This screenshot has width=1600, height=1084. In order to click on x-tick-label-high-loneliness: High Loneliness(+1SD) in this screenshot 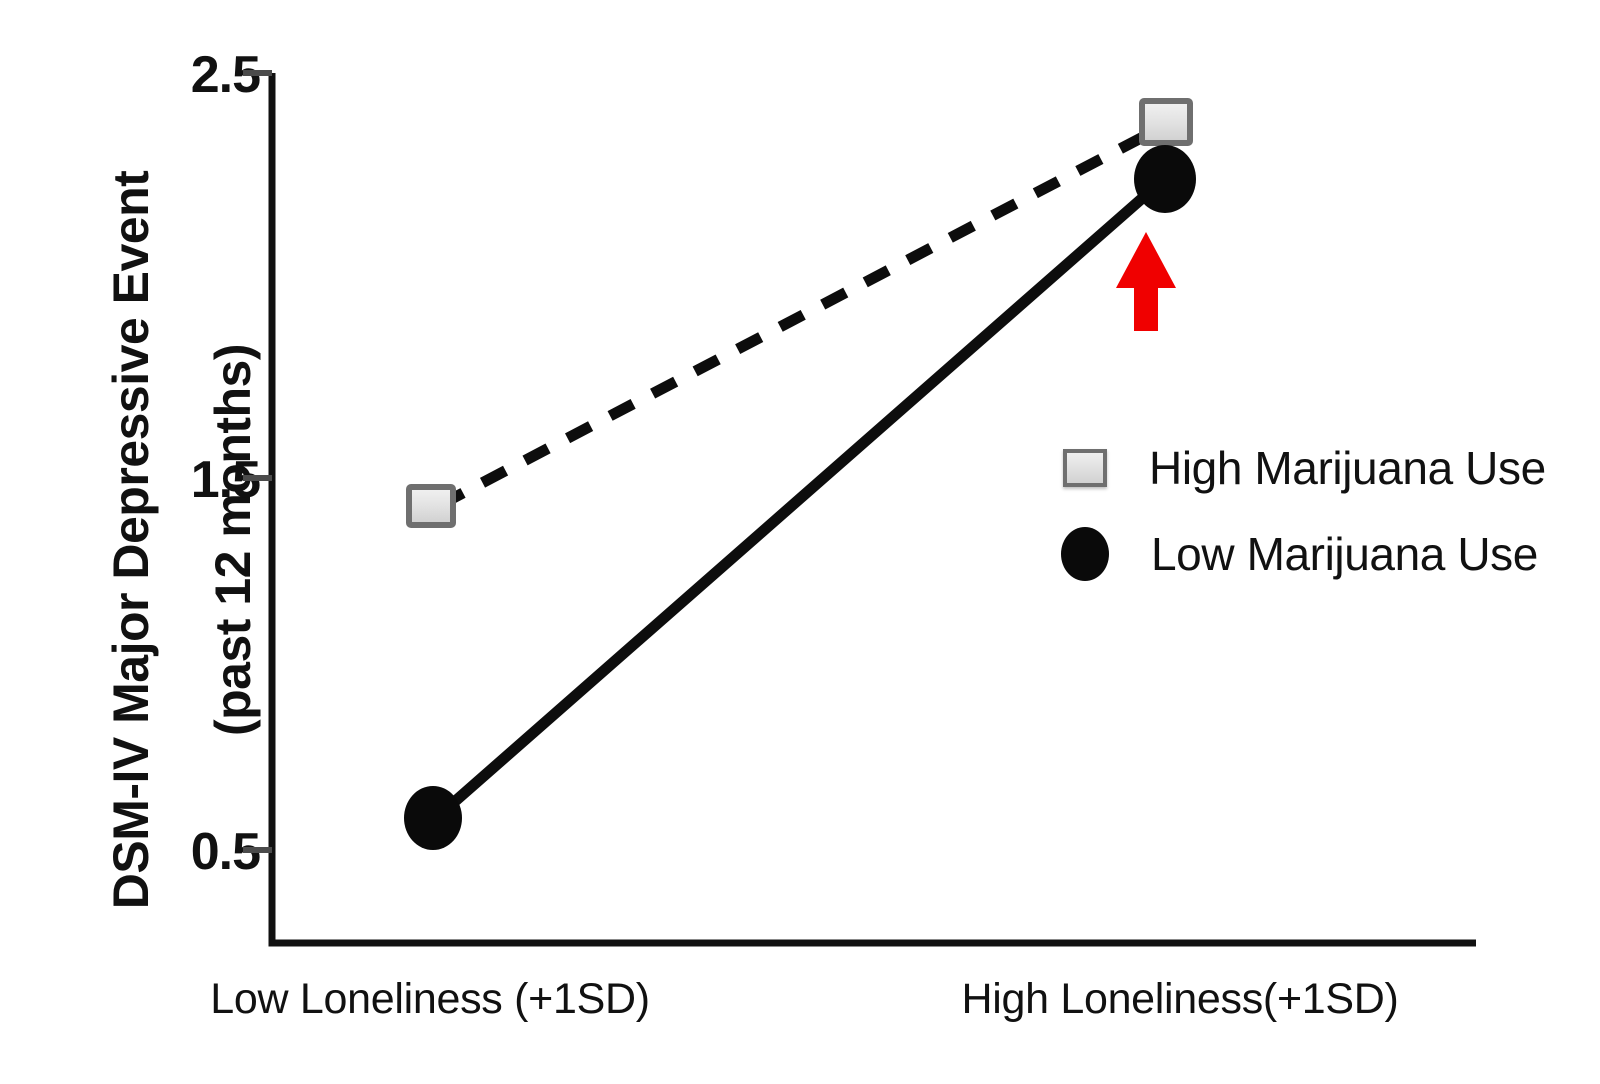, I will do `click(1180, 999)`.